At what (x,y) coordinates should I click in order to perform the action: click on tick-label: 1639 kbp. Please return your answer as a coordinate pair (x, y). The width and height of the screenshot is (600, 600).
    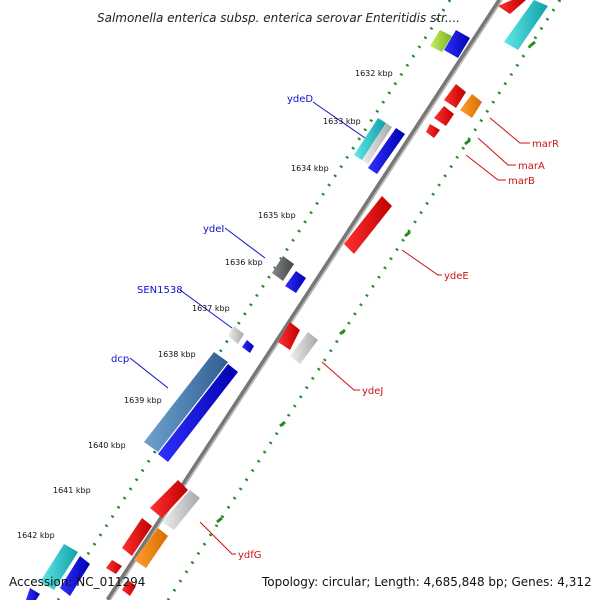
    Looking at the image, I should click on (143, 400).